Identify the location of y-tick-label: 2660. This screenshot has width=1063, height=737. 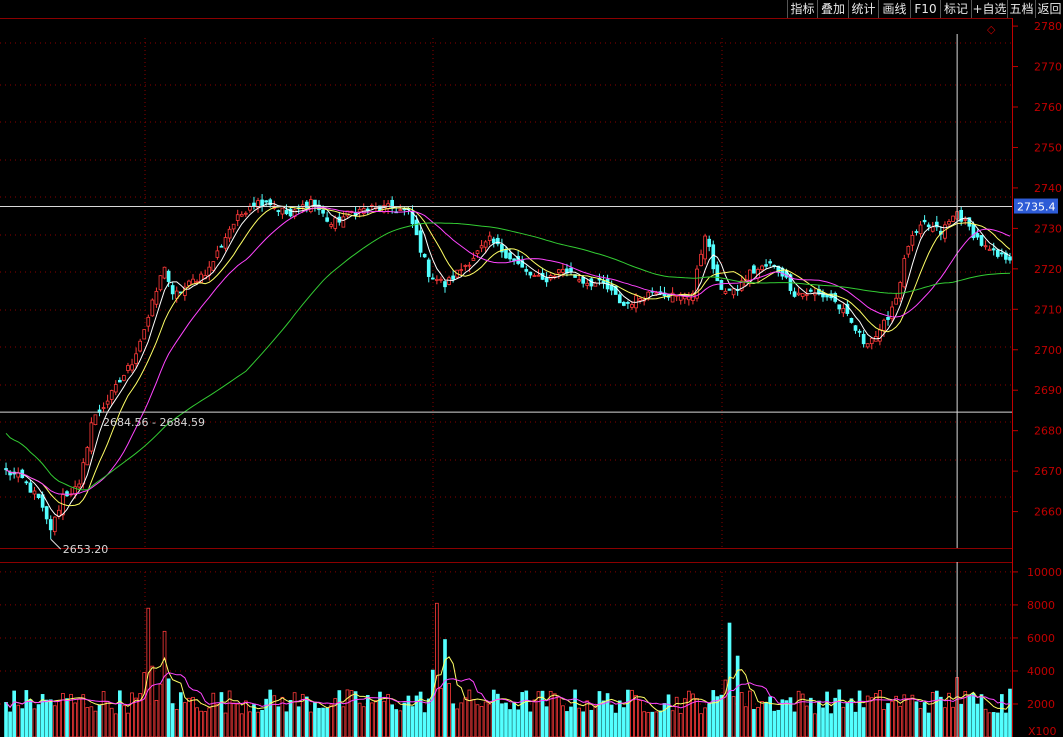
(1048, 512).